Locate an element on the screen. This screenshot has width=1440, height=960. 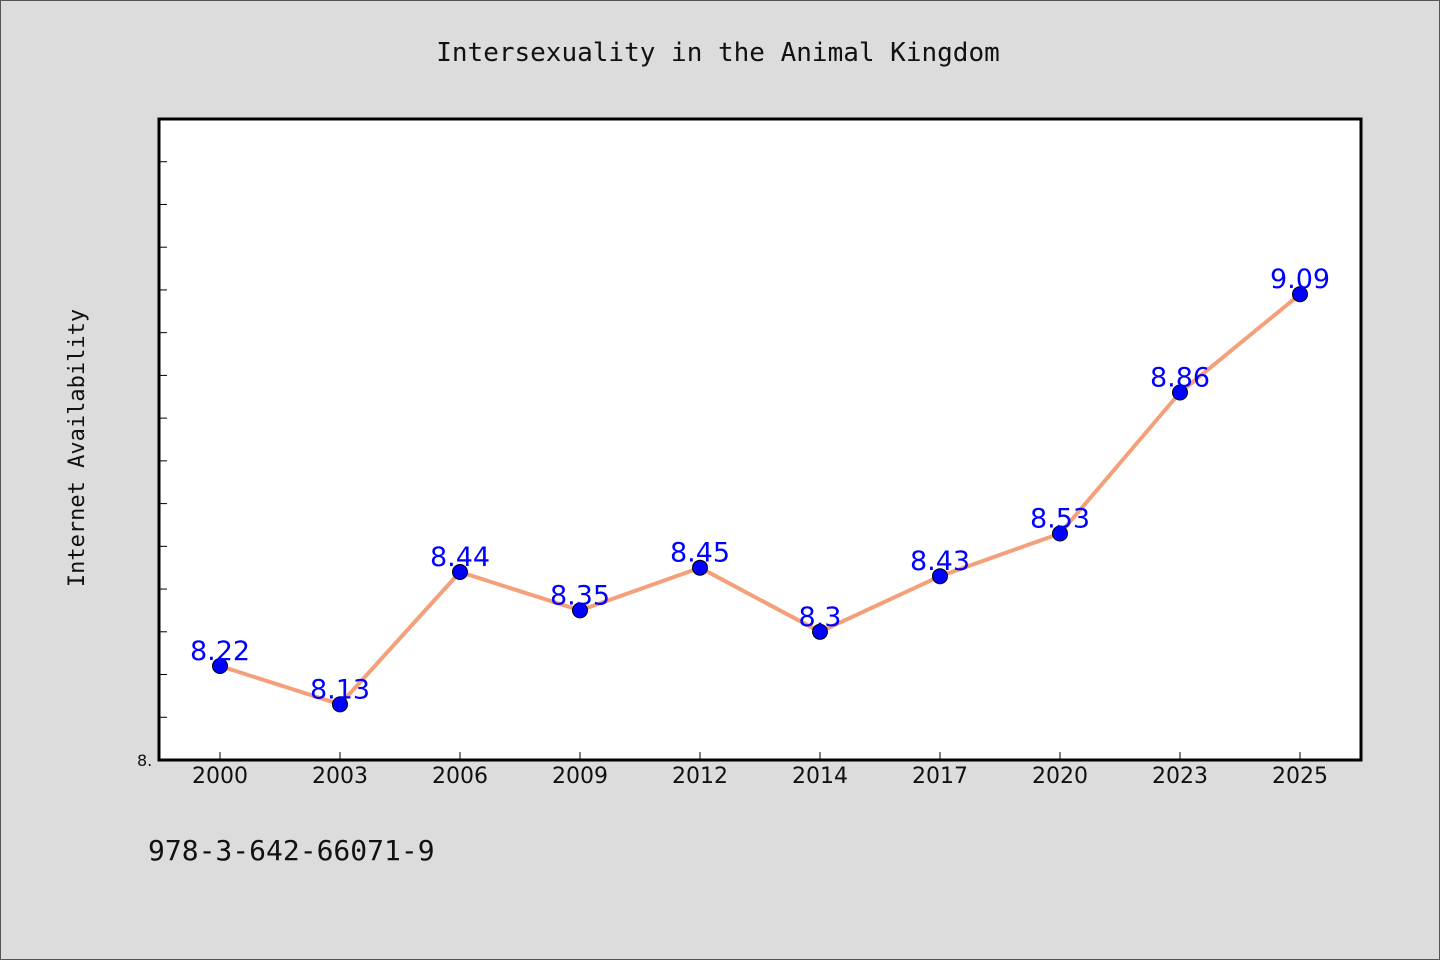
data-point-2014 is located at coordinates (820, 631).